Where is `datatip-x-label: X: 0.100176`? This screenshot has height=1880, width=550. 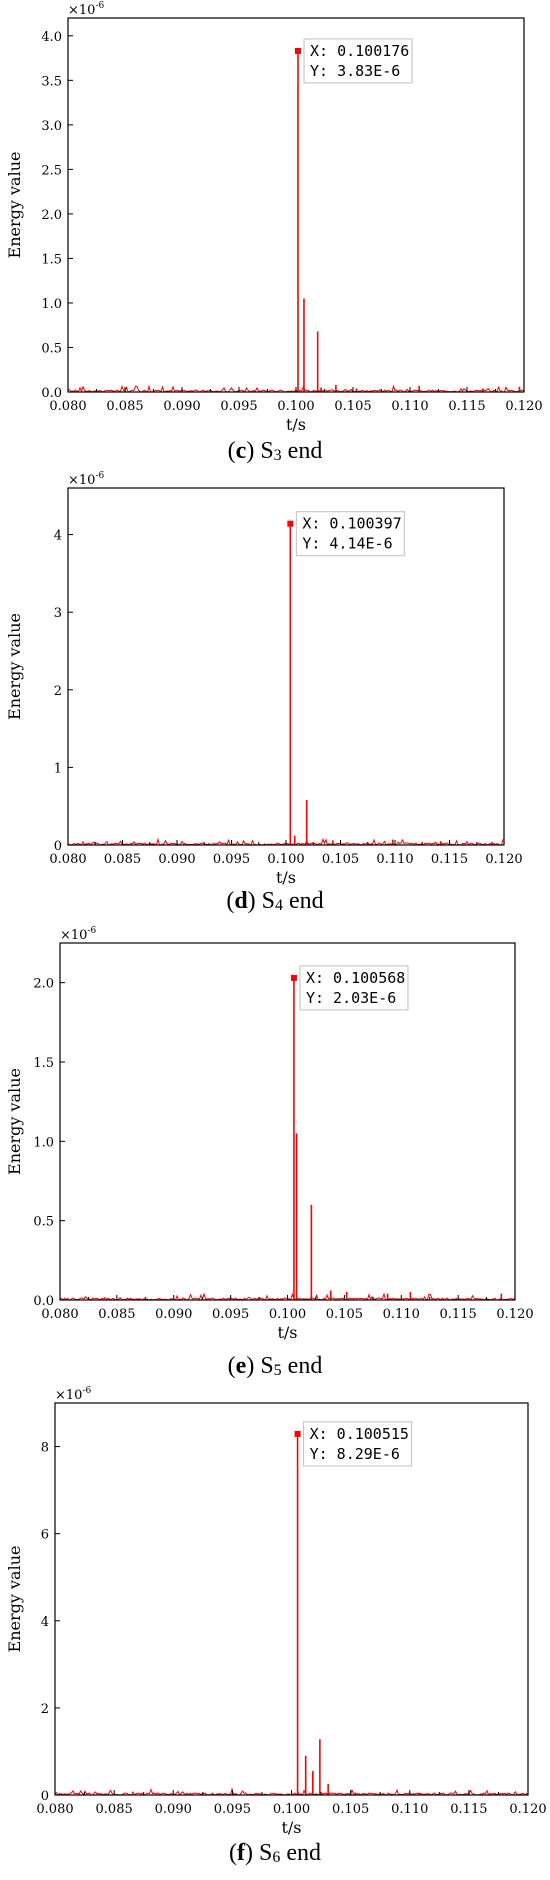
datatip-x-label: X: 0.100176 is located at coordinates (359, 51).